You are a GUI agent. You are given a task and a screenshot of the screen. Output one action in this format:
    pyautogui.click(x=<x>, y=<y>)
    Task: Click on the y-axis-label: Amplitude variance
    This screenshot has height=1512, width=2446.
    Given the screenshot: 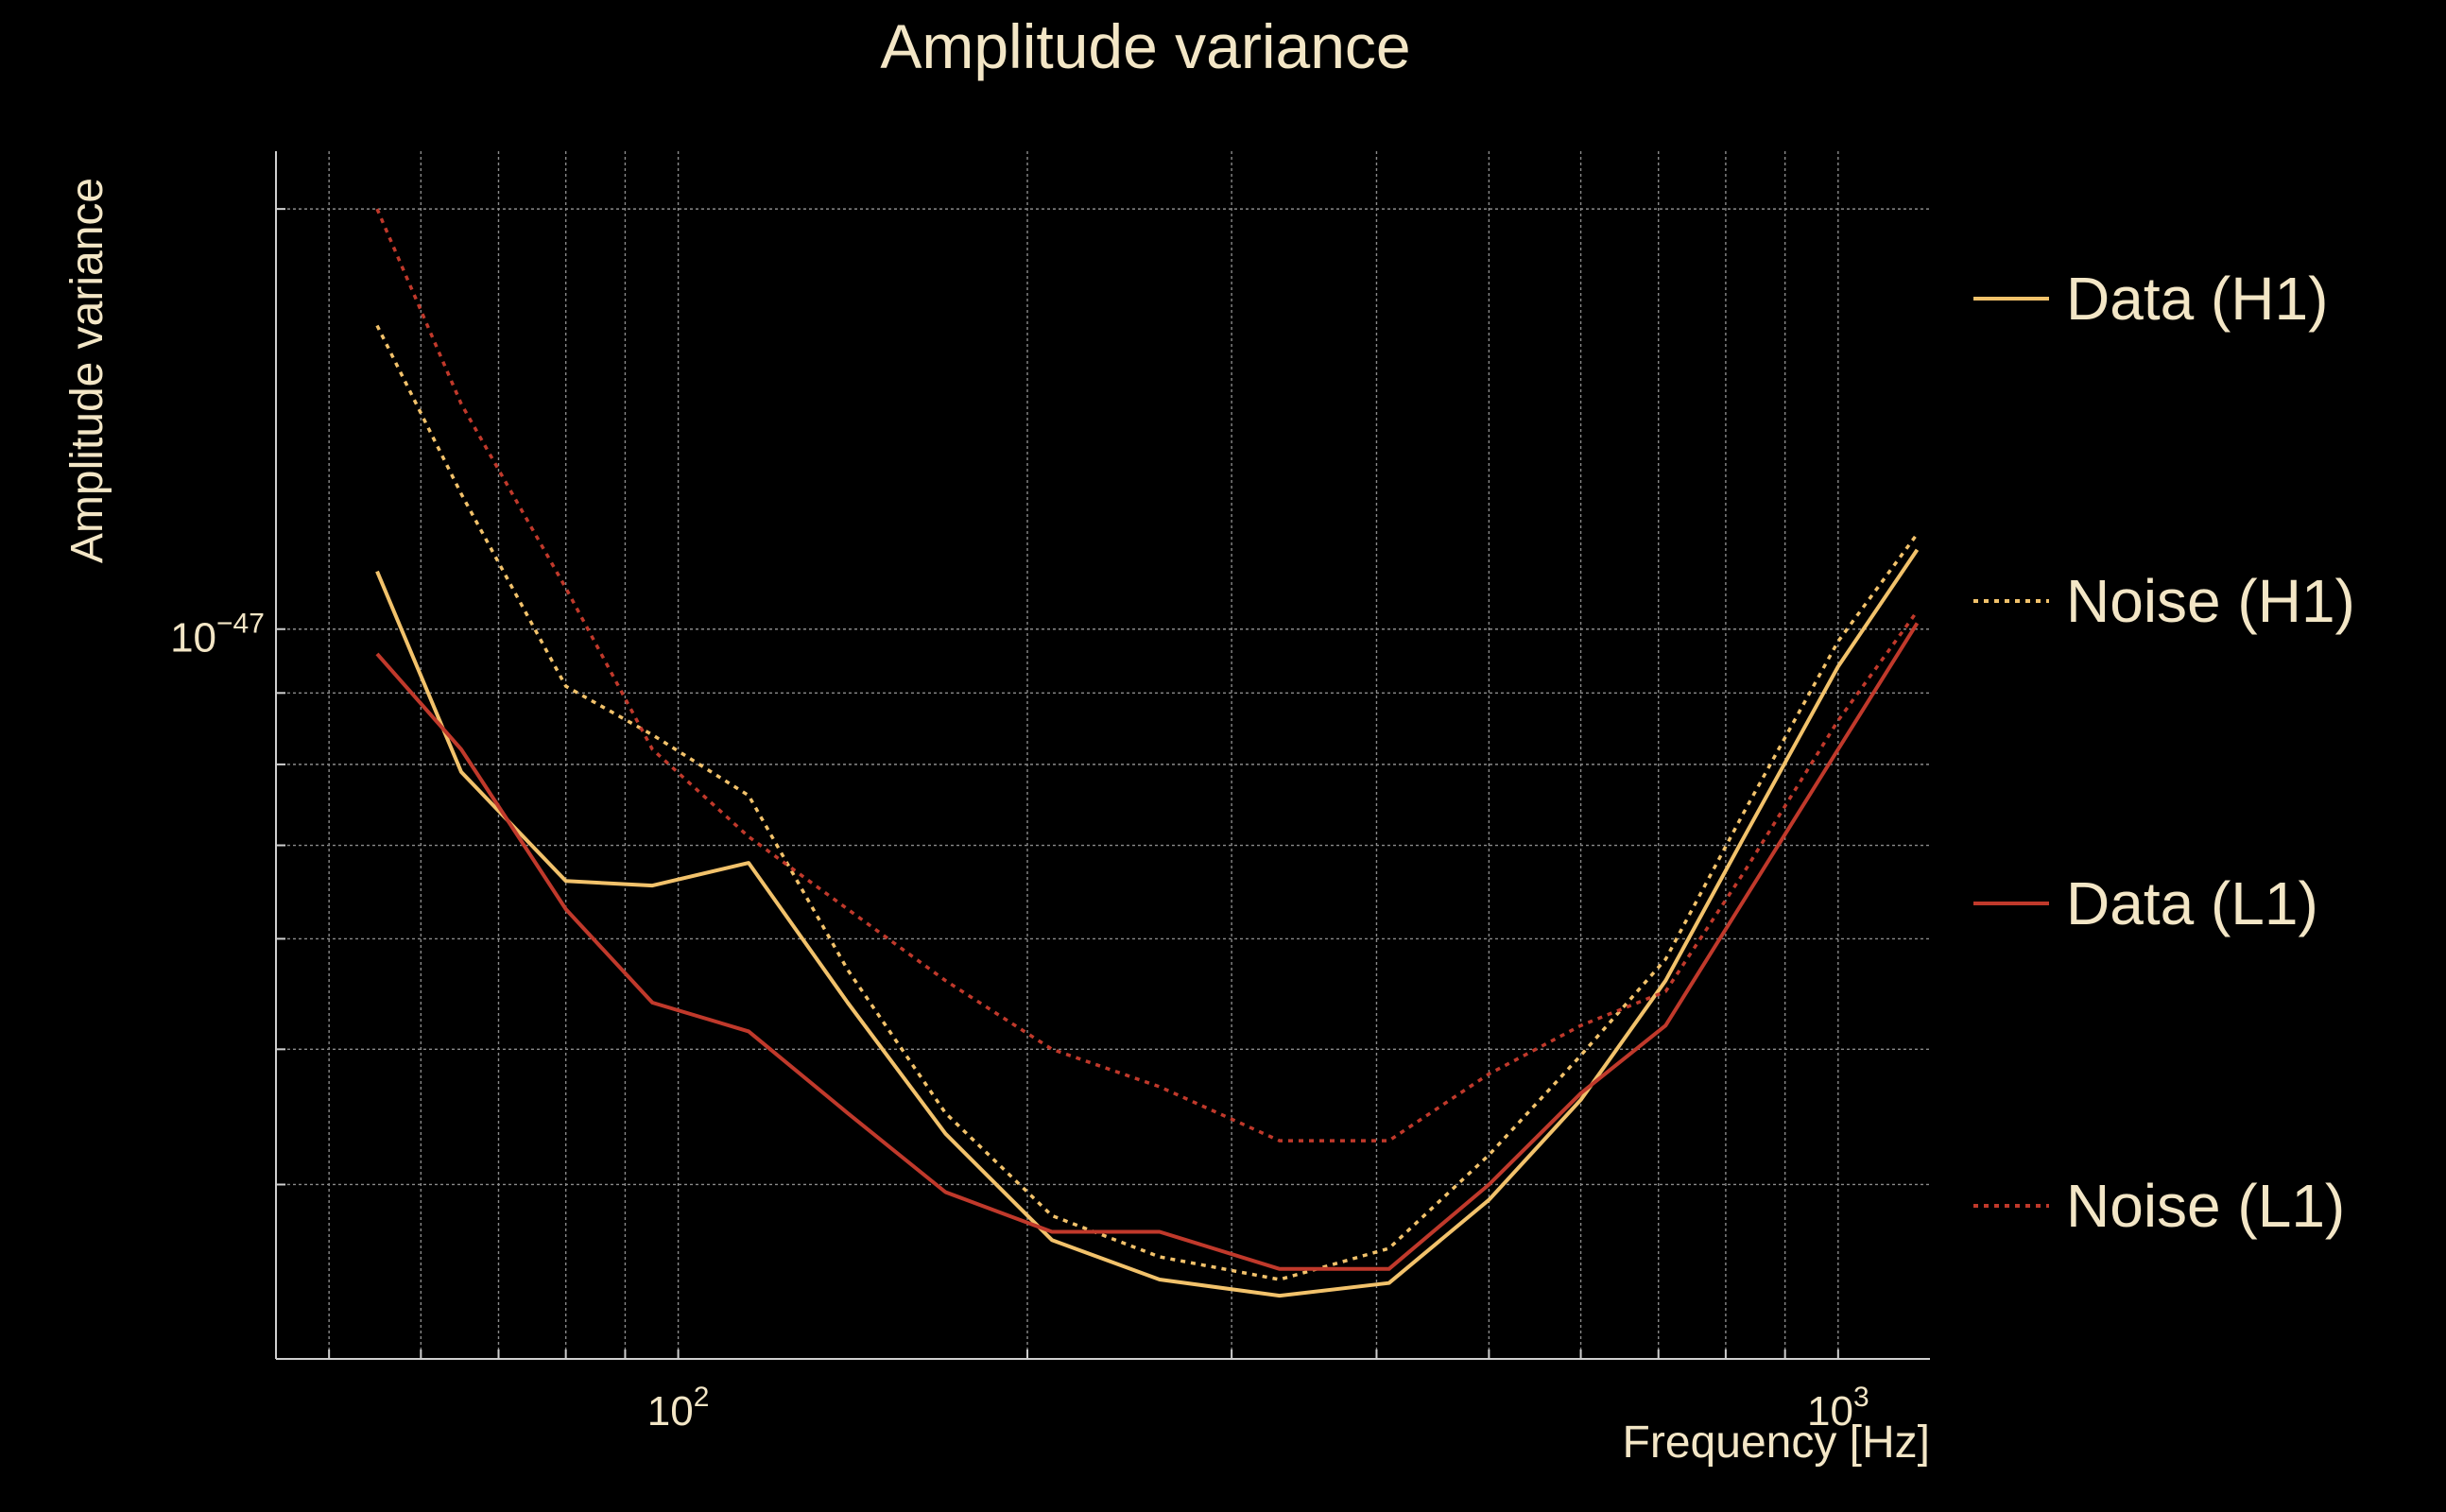 What is the action you would take?
    pyautogui.click(x=87, y=370)
    